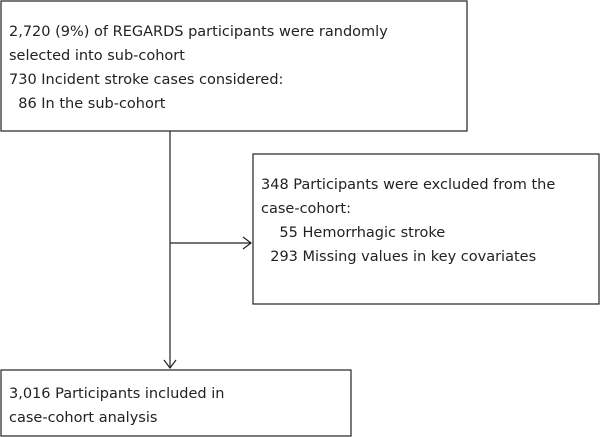  I want to click on box-text-line: 55 Hemorrhagic stroke, so click(353, 233).